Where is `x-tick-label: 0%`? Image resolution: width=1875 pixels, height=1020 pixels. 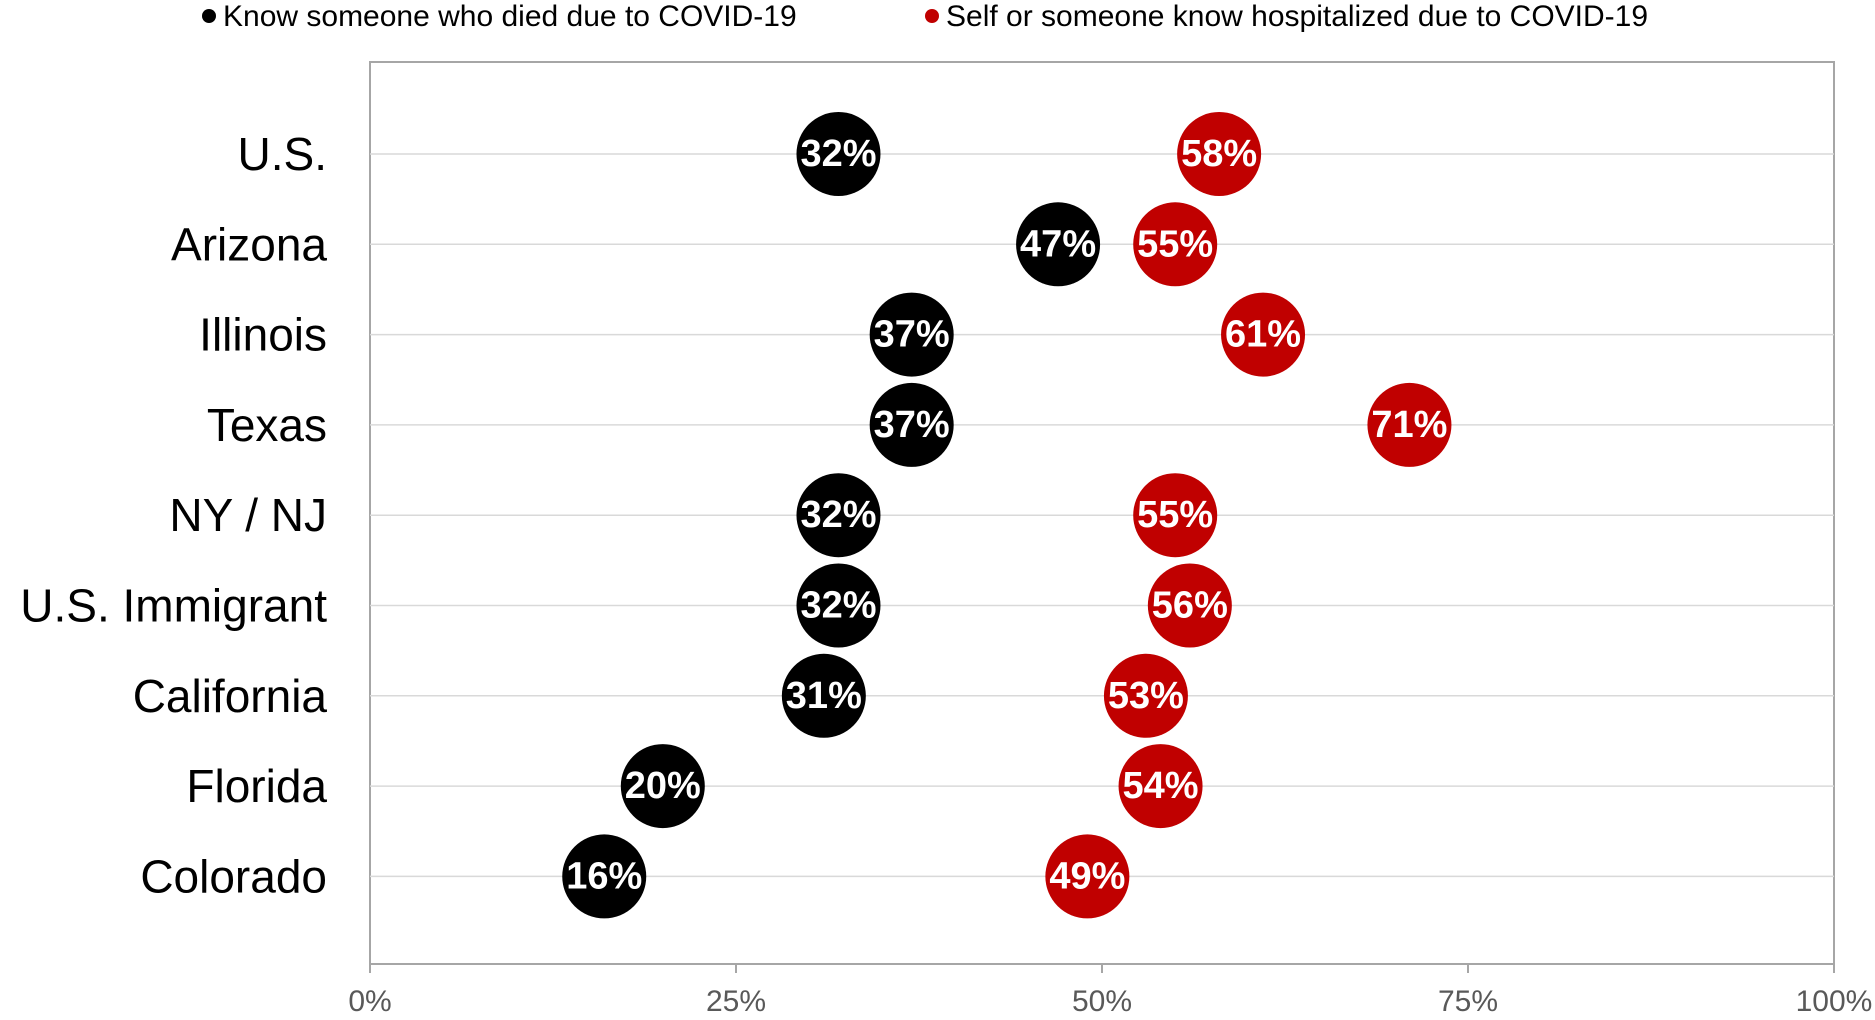 x-tick-label: 0% is located at coordinates (369, 1000).